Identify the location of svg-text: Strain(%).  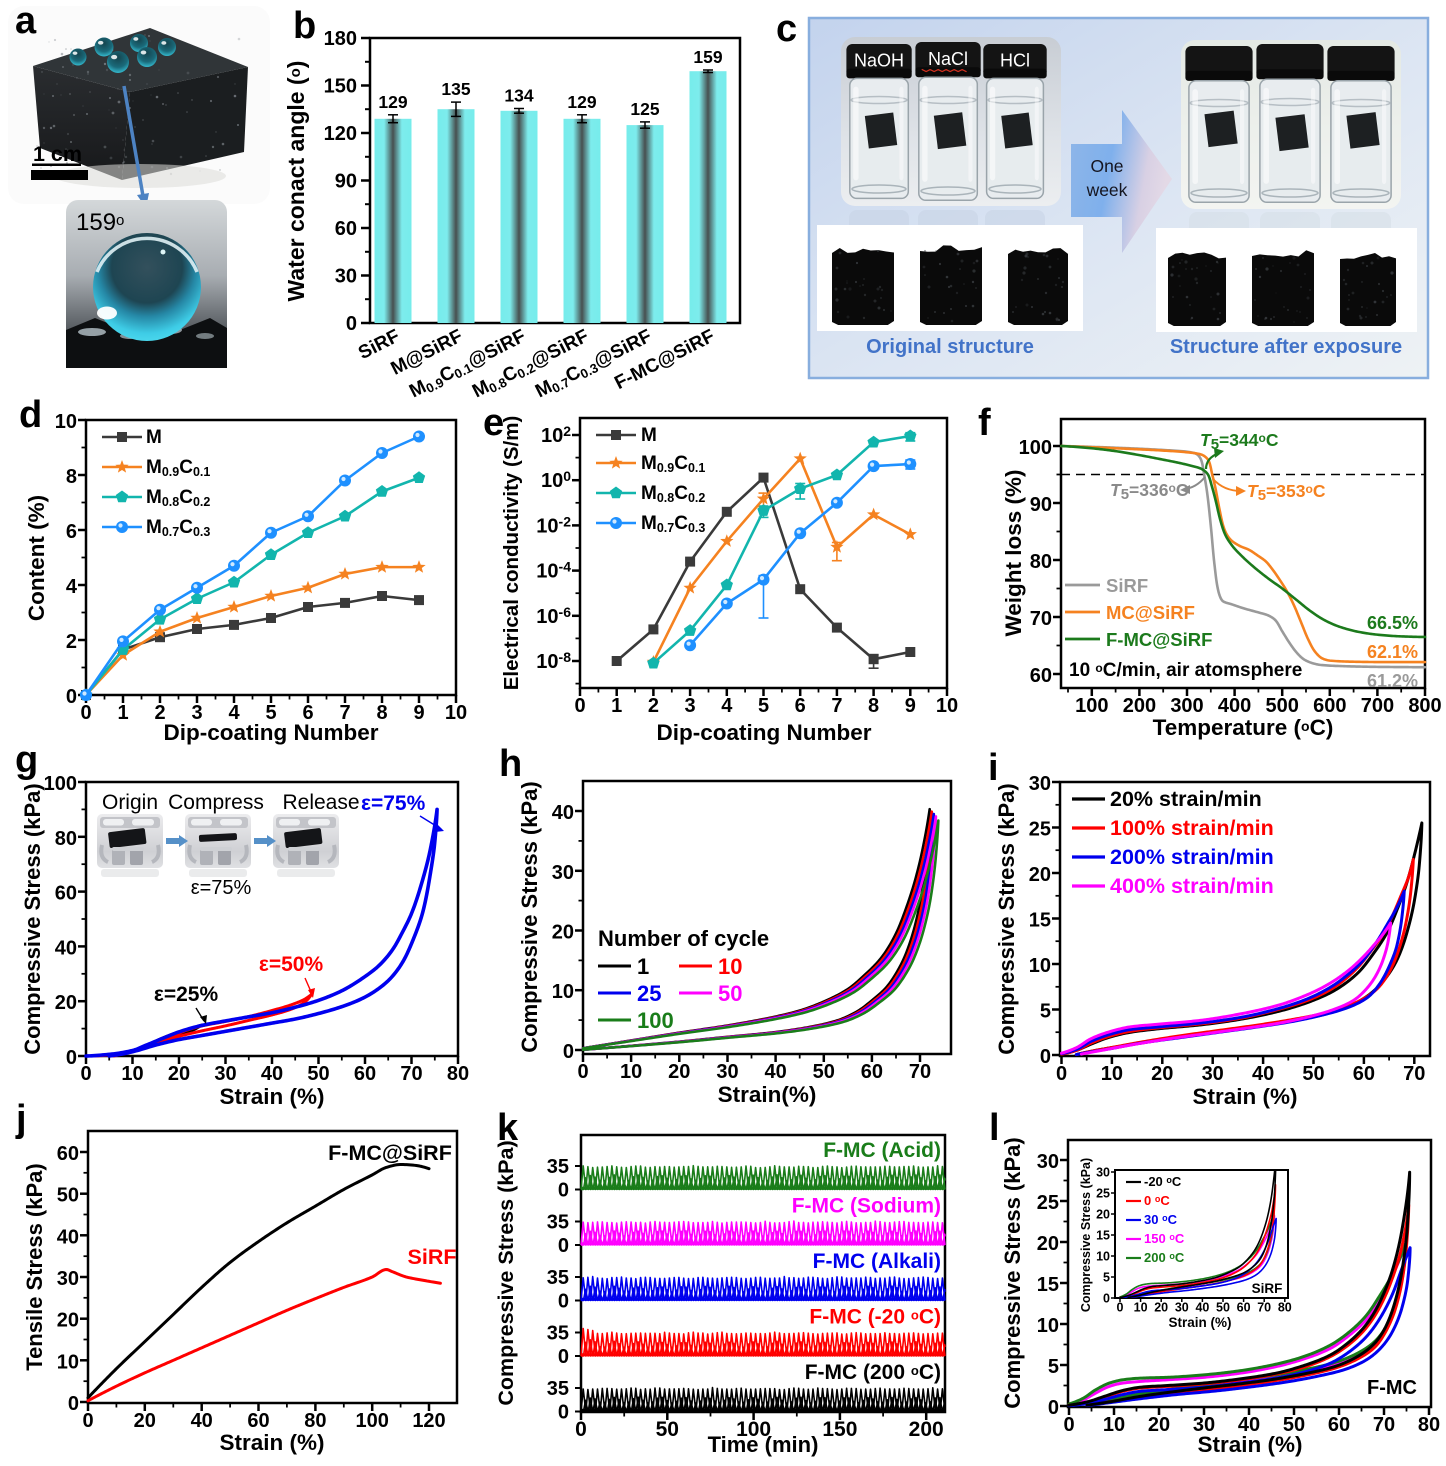
(767, 1094).